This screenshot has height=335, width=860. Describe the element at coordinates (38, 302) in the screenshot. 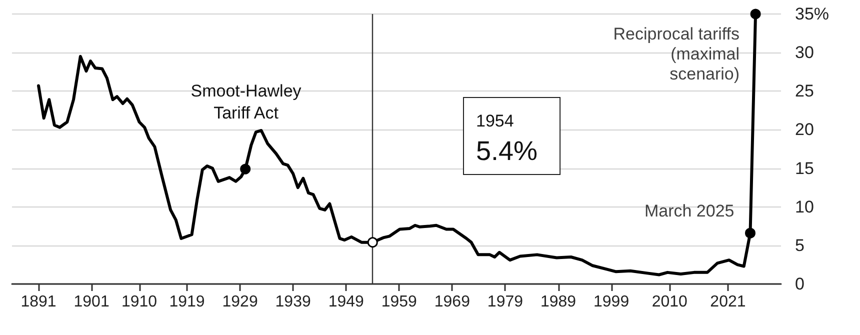

I see `x-tick-label: 1891` at that location.